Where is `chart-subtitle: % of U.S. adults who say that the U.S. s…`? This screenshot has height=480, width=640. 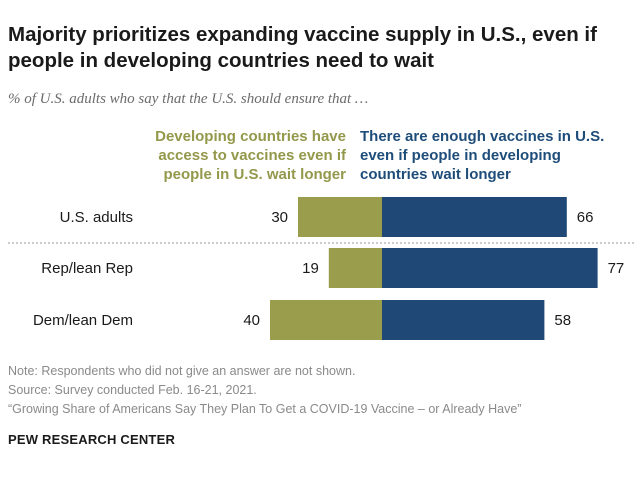
chart-subtitle: % of U.S. adults who say that the U.S. s… is located at coordinates (188, 99).